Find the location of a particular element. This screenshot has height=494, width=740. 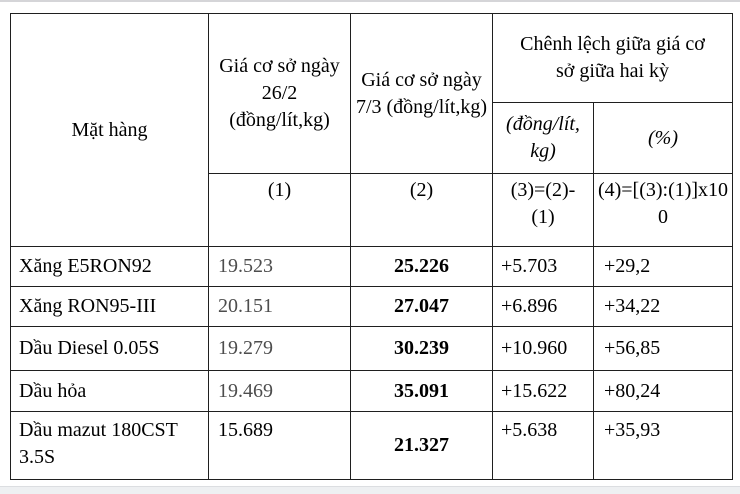

screenshot-top-edge is located at coordinates (370, 1).